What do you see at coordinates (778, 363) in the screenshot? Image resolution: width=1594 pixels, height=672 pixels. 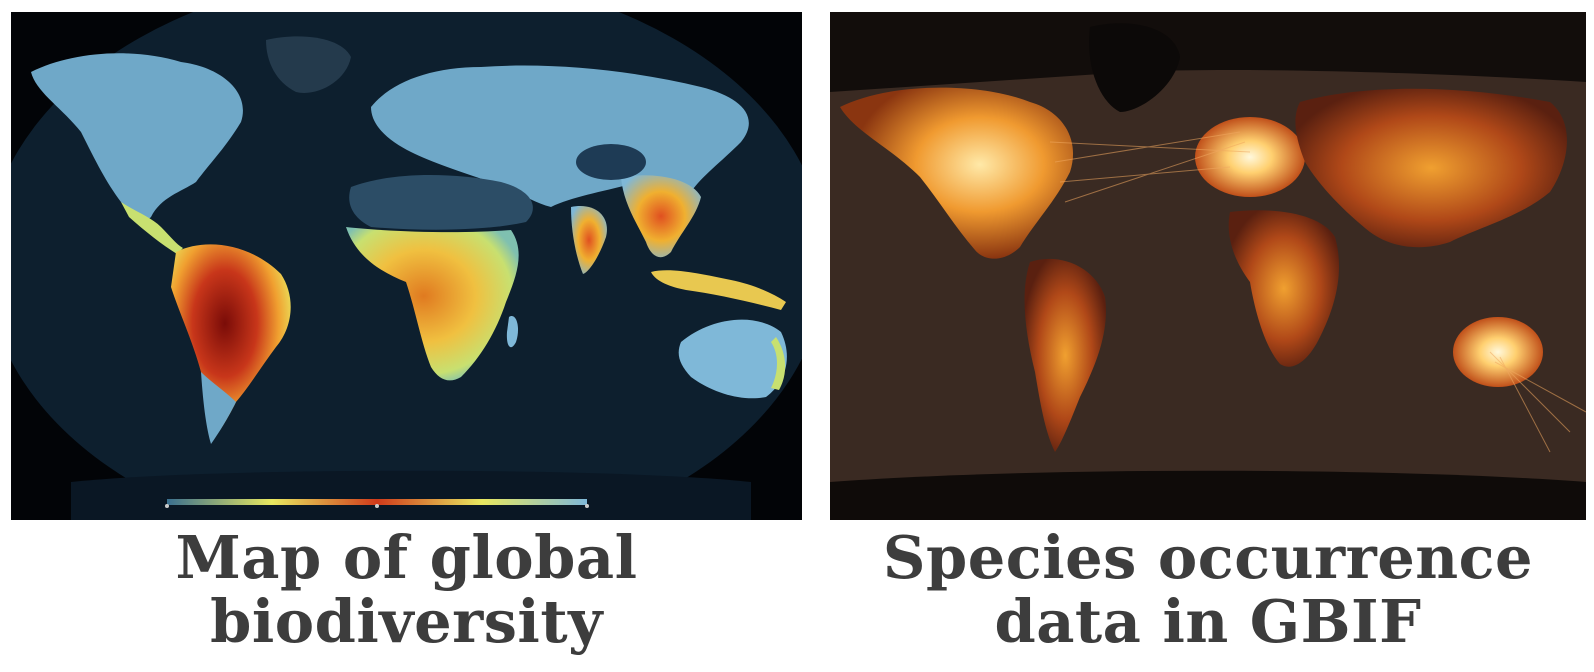 I see `australia-east-coast` at bounding box center [778, 363].